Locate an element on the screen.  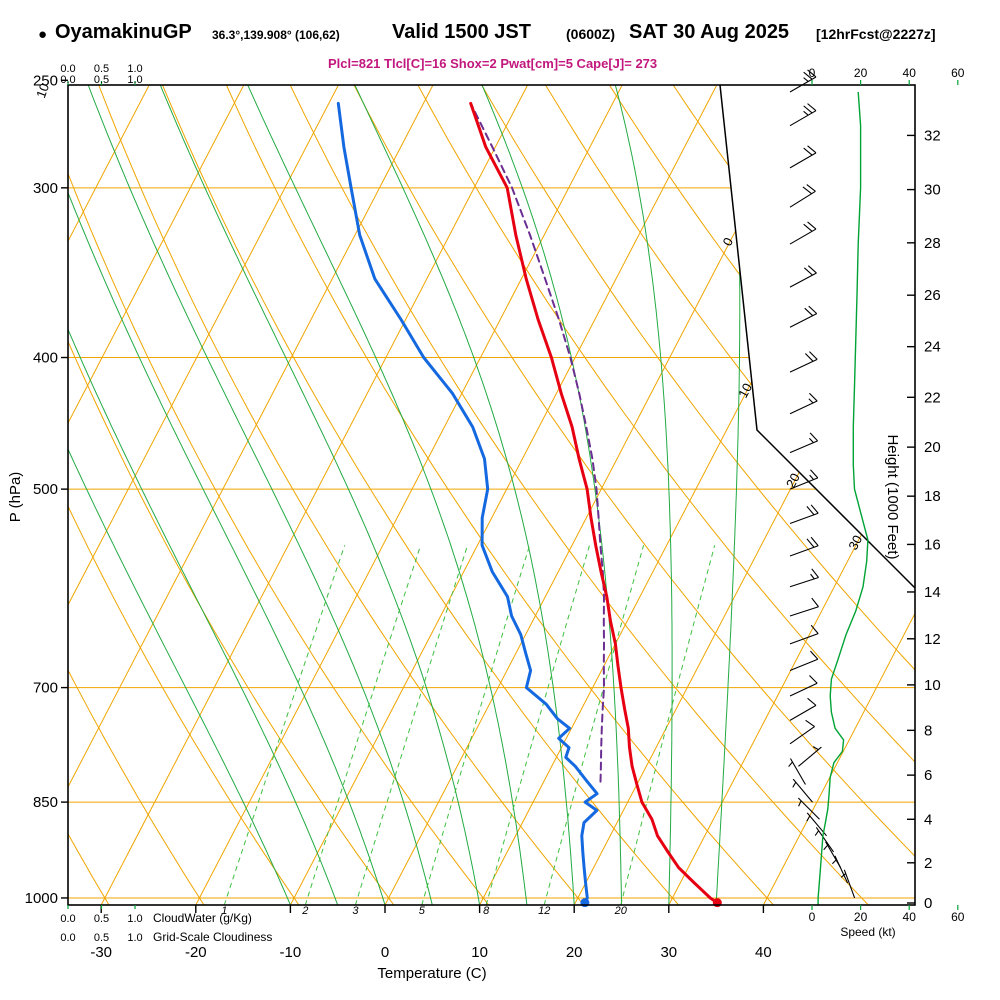
station-name: OyamakinuGP is located at coordinates (123, 32).